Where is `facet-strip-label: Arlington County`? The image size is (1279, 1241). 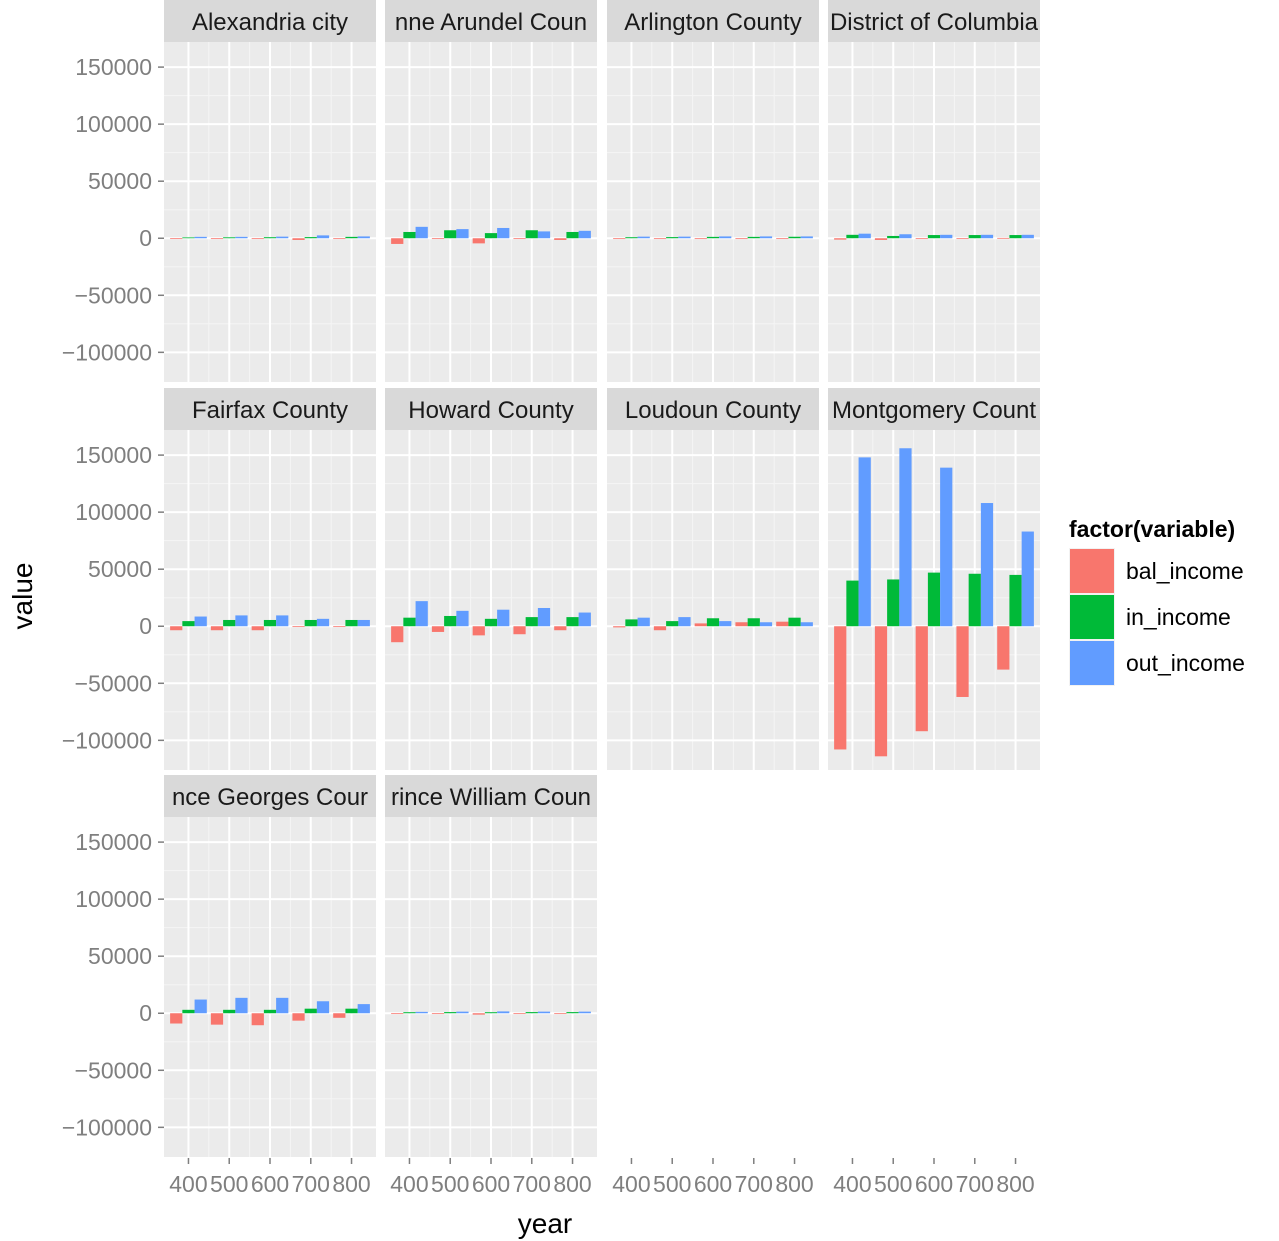 facet-strip-label: Arlington County is located at coordinates (712, 22).